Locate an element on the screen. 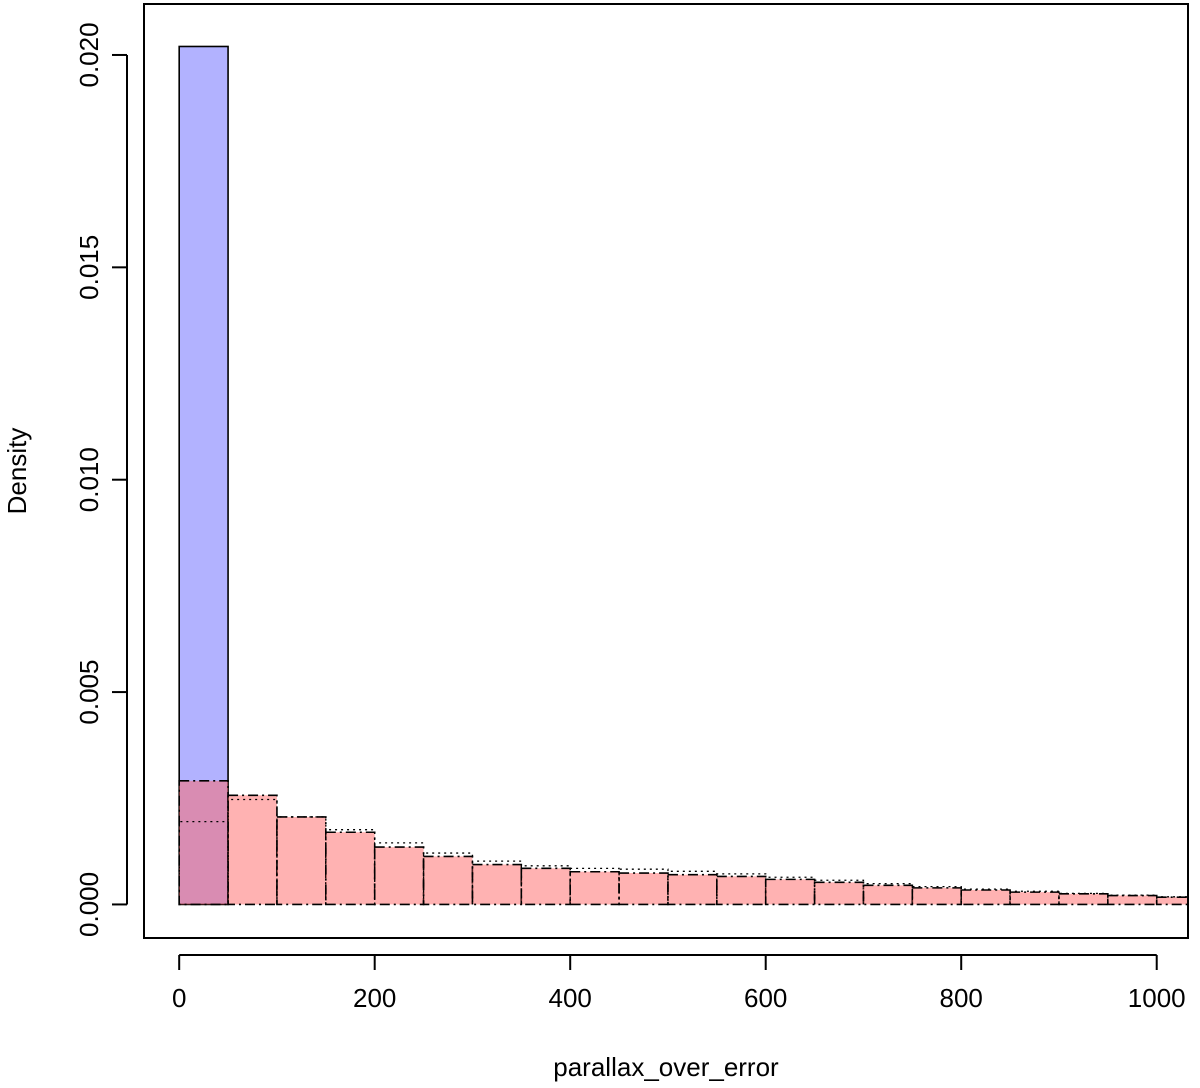 This screenshot has width=1200, height=1088. y-tick-label: 0.010 is located at coordinates (89, 479).